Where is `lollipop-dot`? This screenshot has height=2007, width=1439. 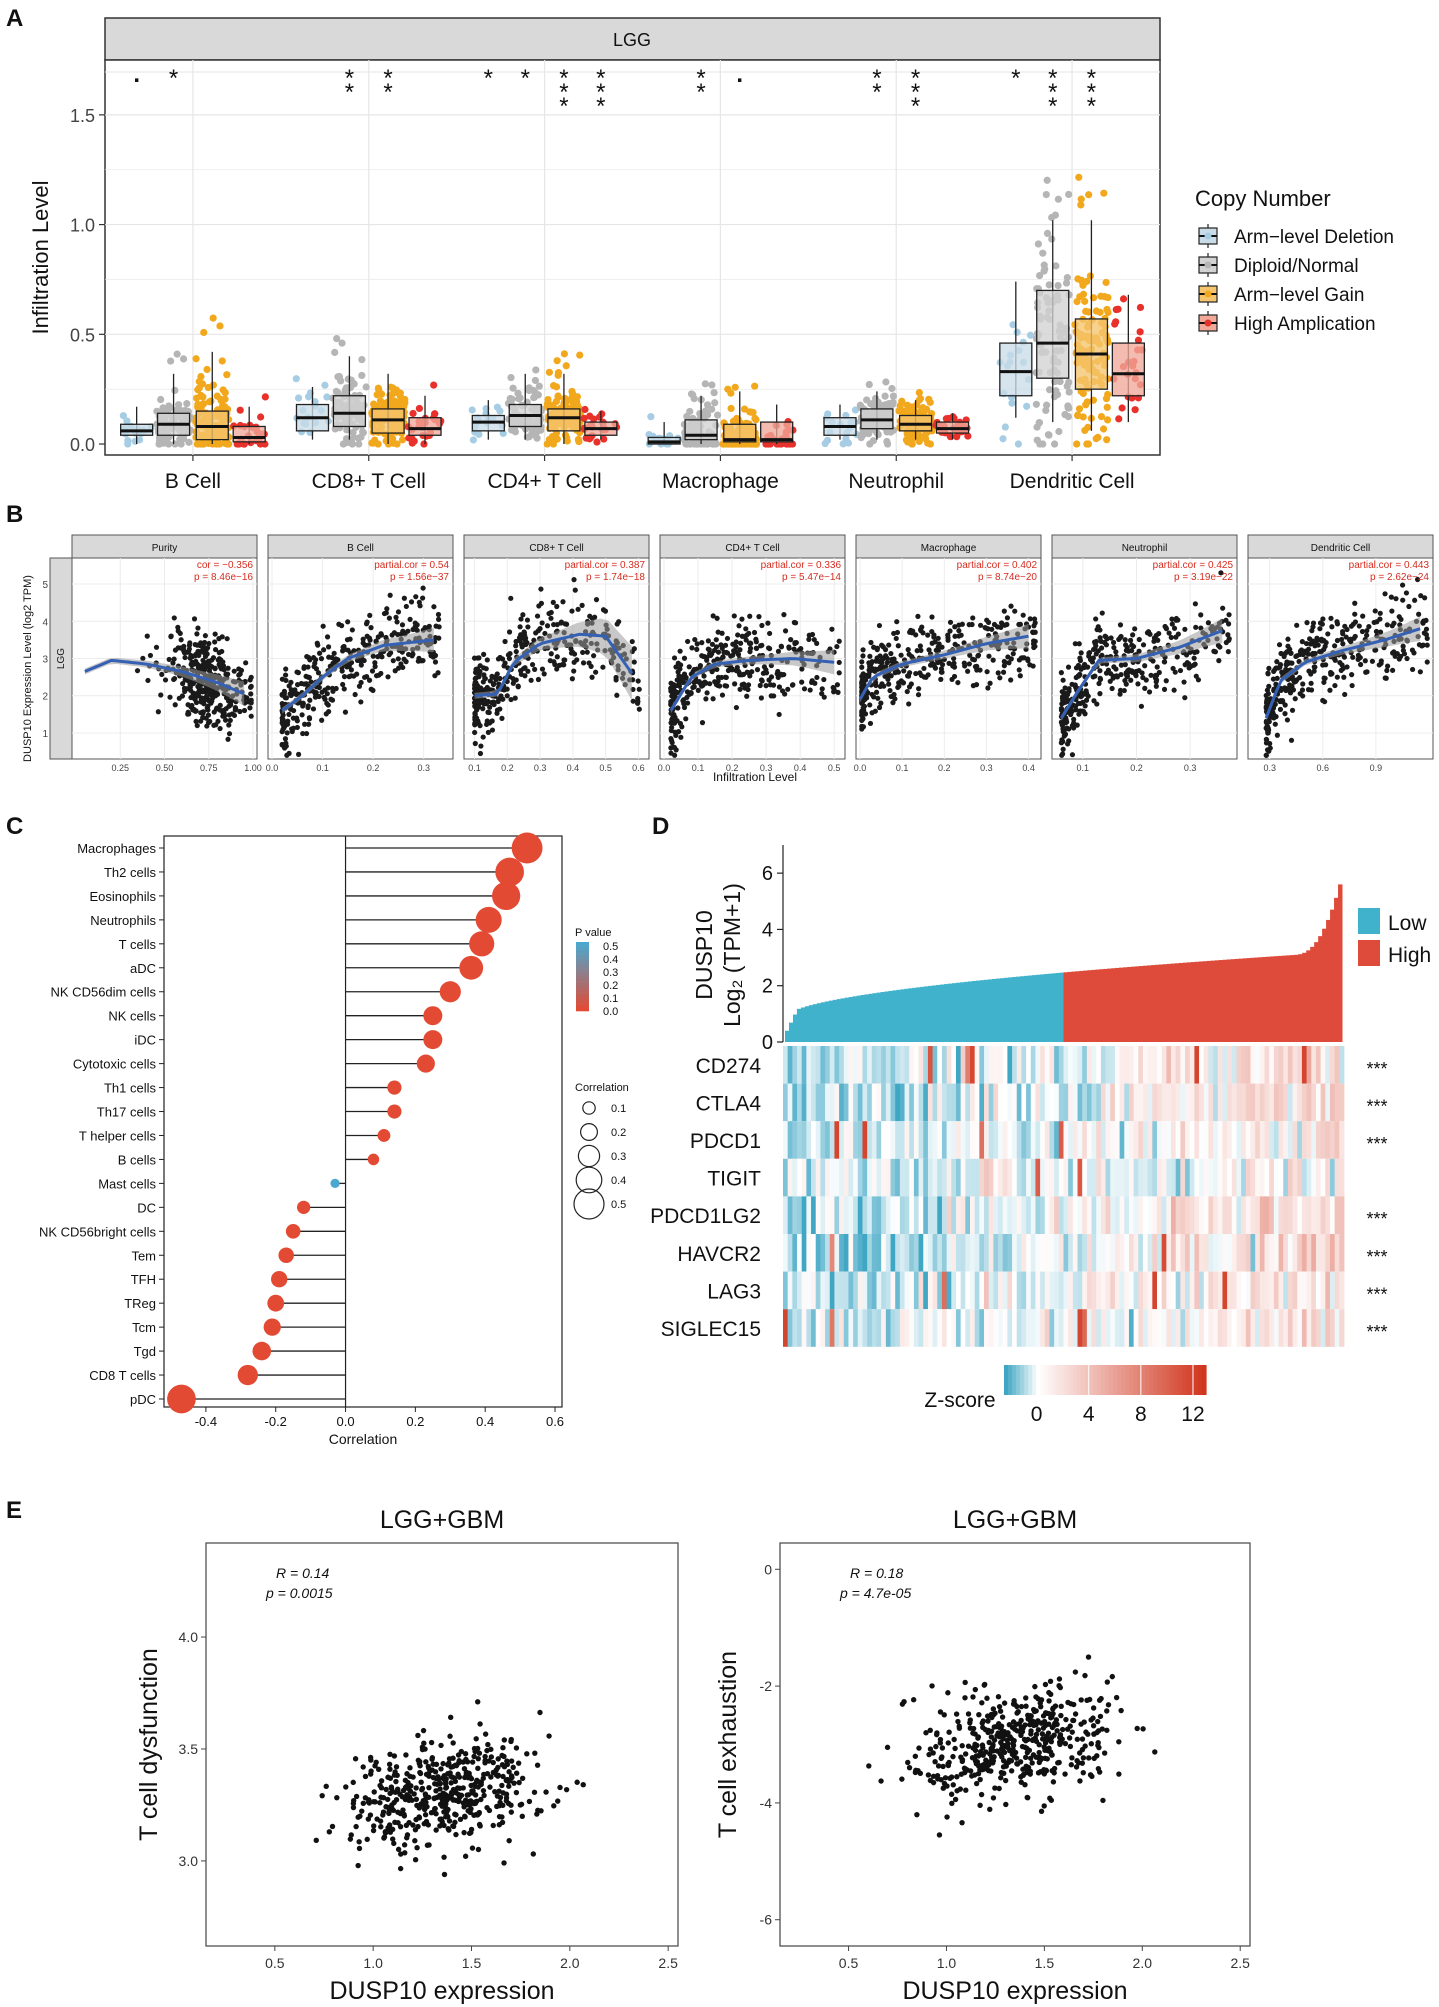 lollipop-dot is located at coordinates (335, 1183).